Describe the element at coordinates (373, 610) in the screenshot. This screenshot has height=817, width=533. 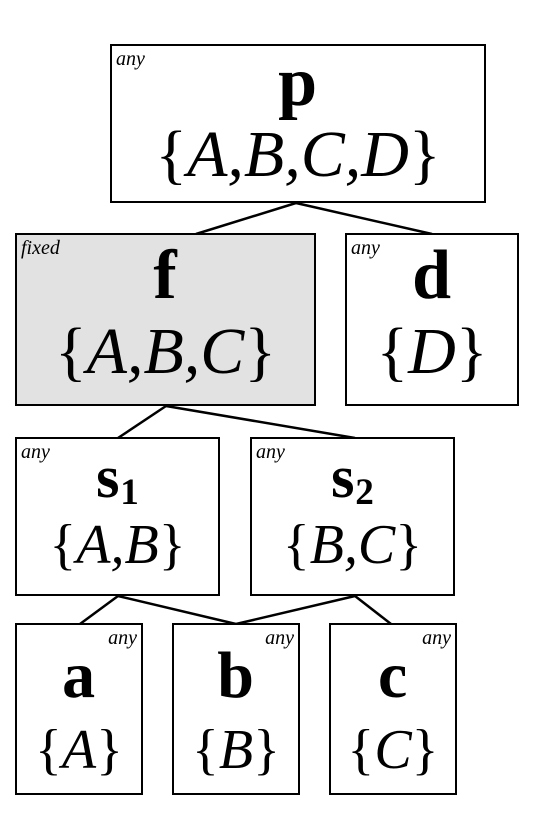
I see `edge-s2-c` at that location.